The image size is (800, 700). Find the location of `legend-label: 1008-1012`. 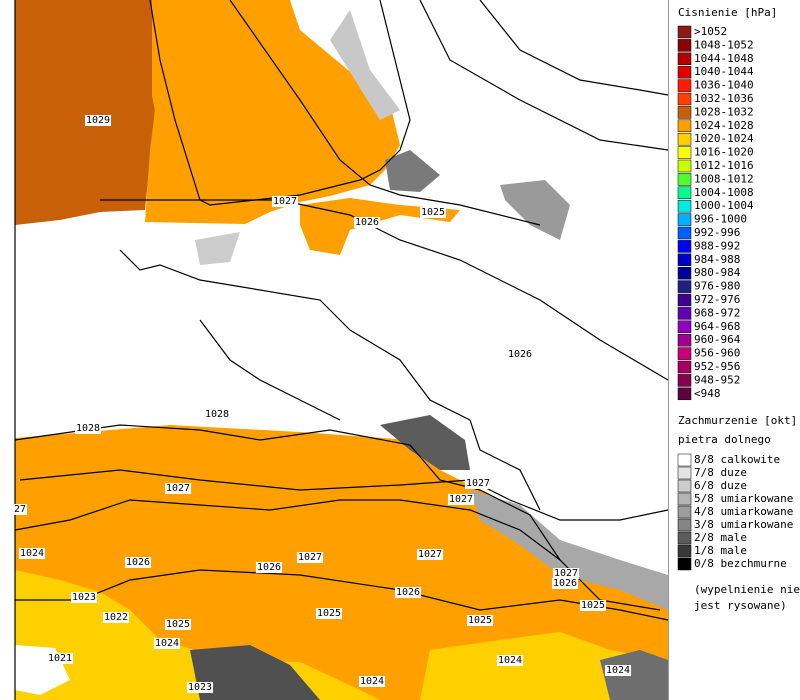

legend-label: 1008-1012 is located at coordinates (724, 178).